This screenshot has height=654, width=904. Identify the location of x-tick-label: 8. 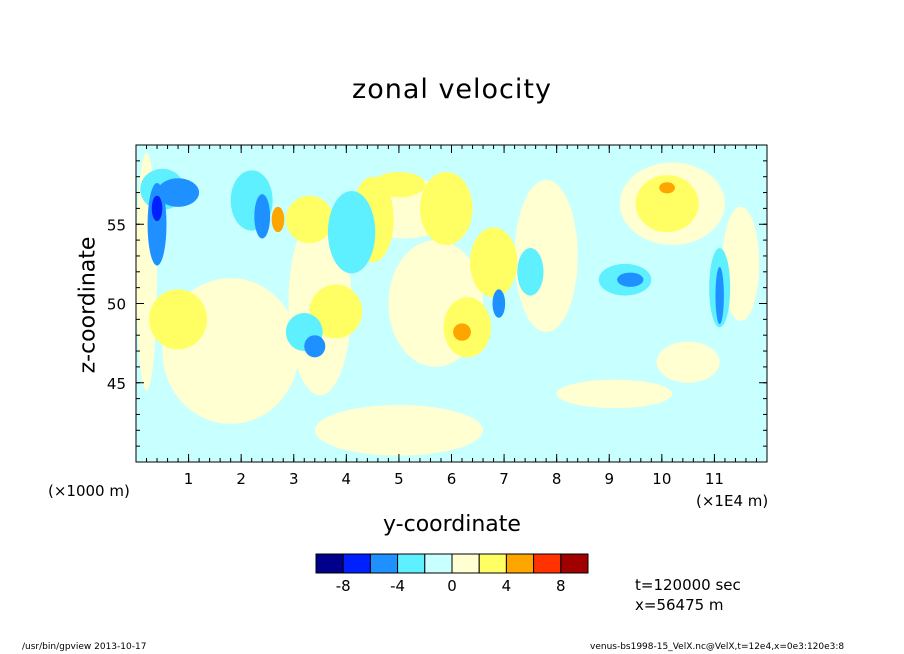
(557, 479).